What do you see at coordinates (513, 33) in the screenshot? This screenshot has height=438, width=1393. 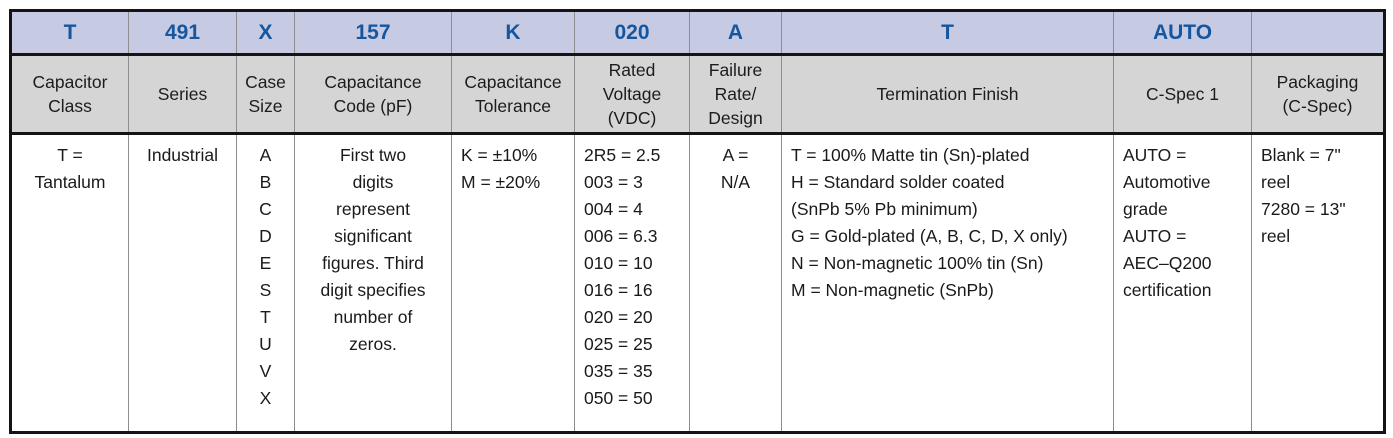 I see `code-cell-capacitance-tolerance: K` at bounding box center [513, 33].